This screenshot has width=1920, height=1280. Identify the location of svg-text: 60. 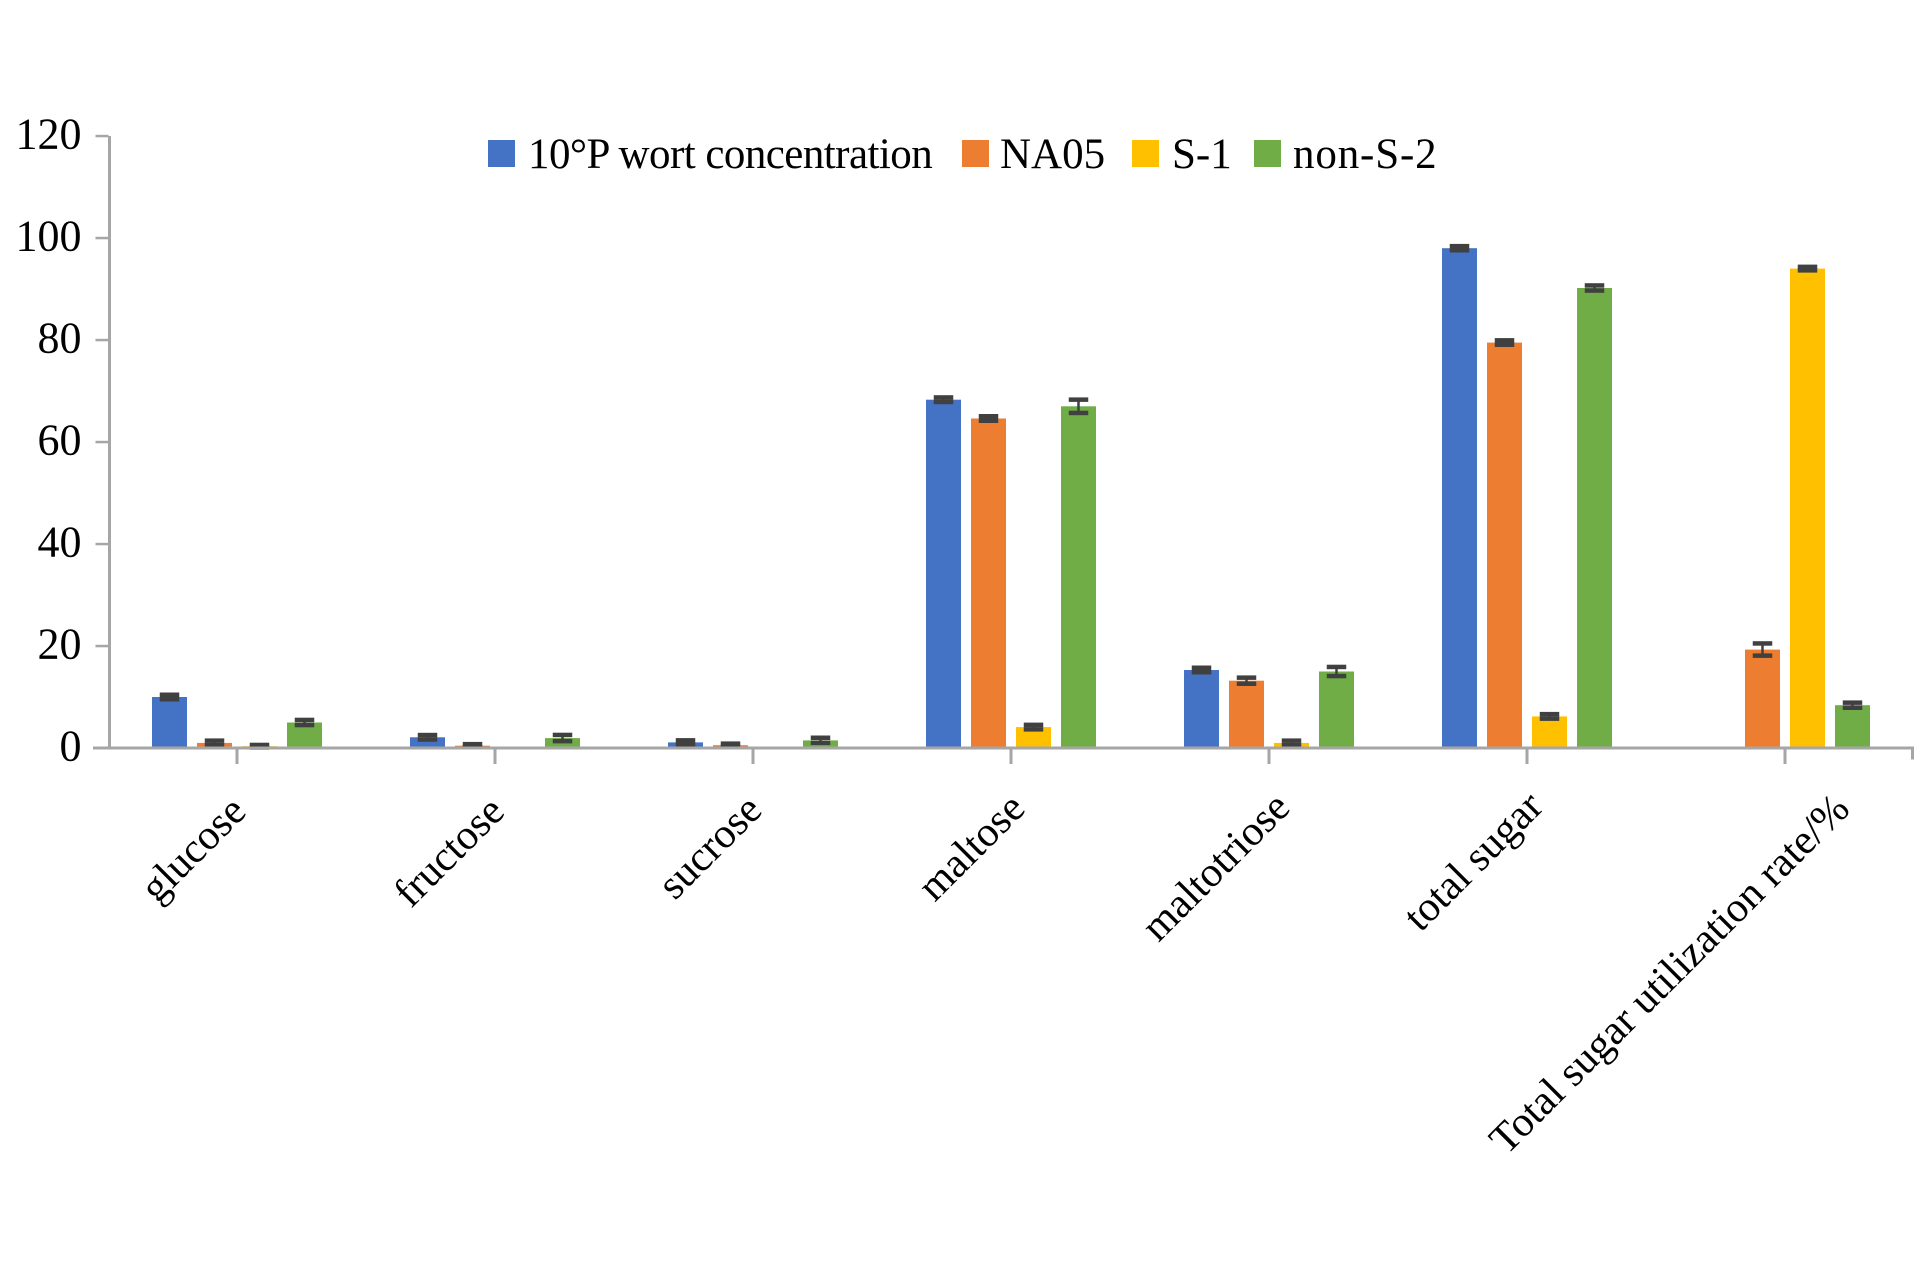
(60, 440).